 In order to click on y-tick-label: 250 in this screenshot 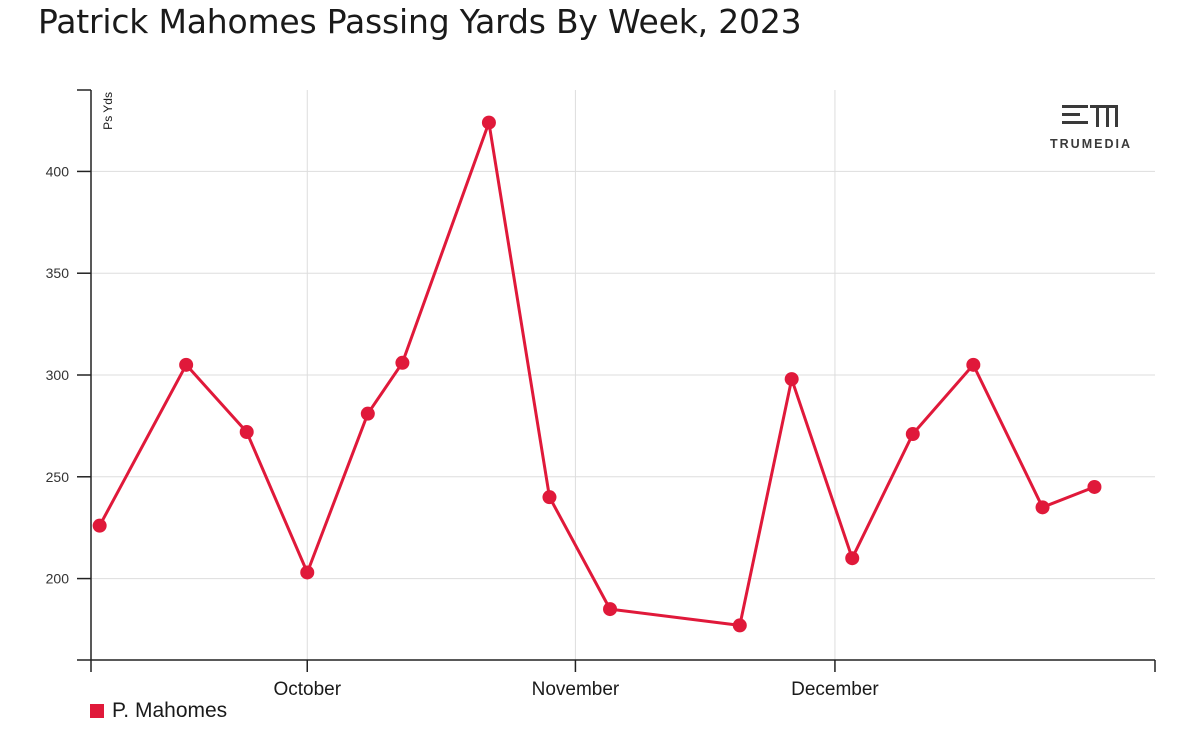, I will do `click(58, 477)`.